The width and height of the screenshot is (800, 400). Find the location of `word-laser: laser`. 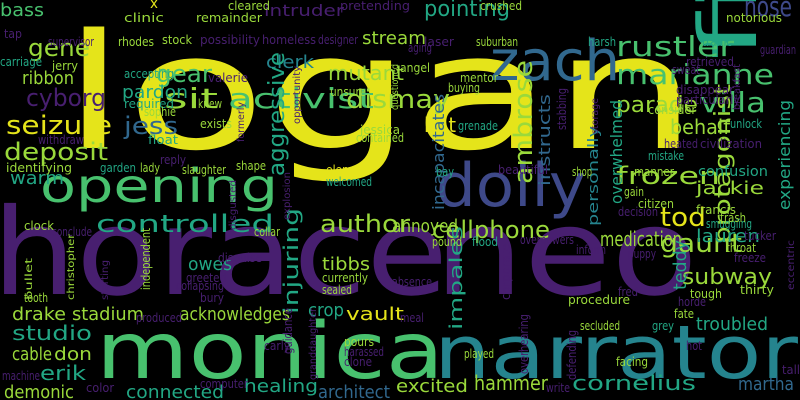

word-laser: laser is located at coordinates (439, 42).